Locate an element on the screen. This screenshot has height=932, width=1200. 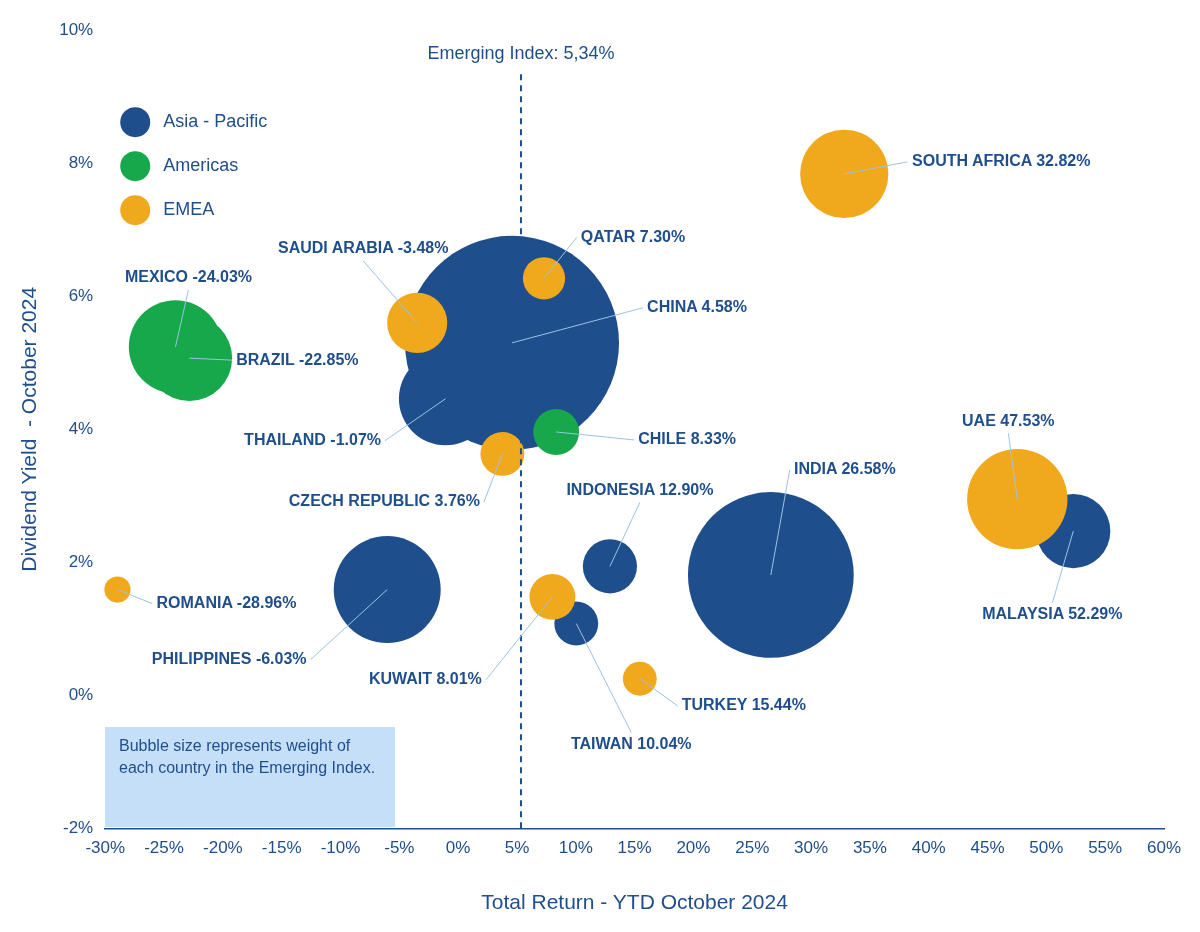
annotation: PHILIPPINES -6.03% is located at coordinates (229, 659).